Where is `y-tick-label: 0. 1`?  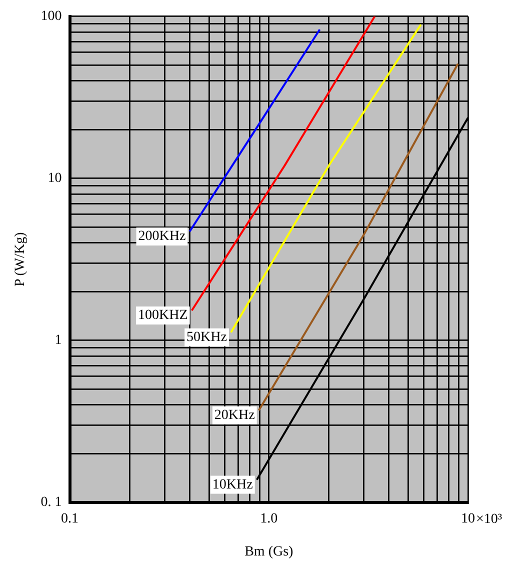
y-tick-label: 0. 1 is located at coordinates (51, 502).